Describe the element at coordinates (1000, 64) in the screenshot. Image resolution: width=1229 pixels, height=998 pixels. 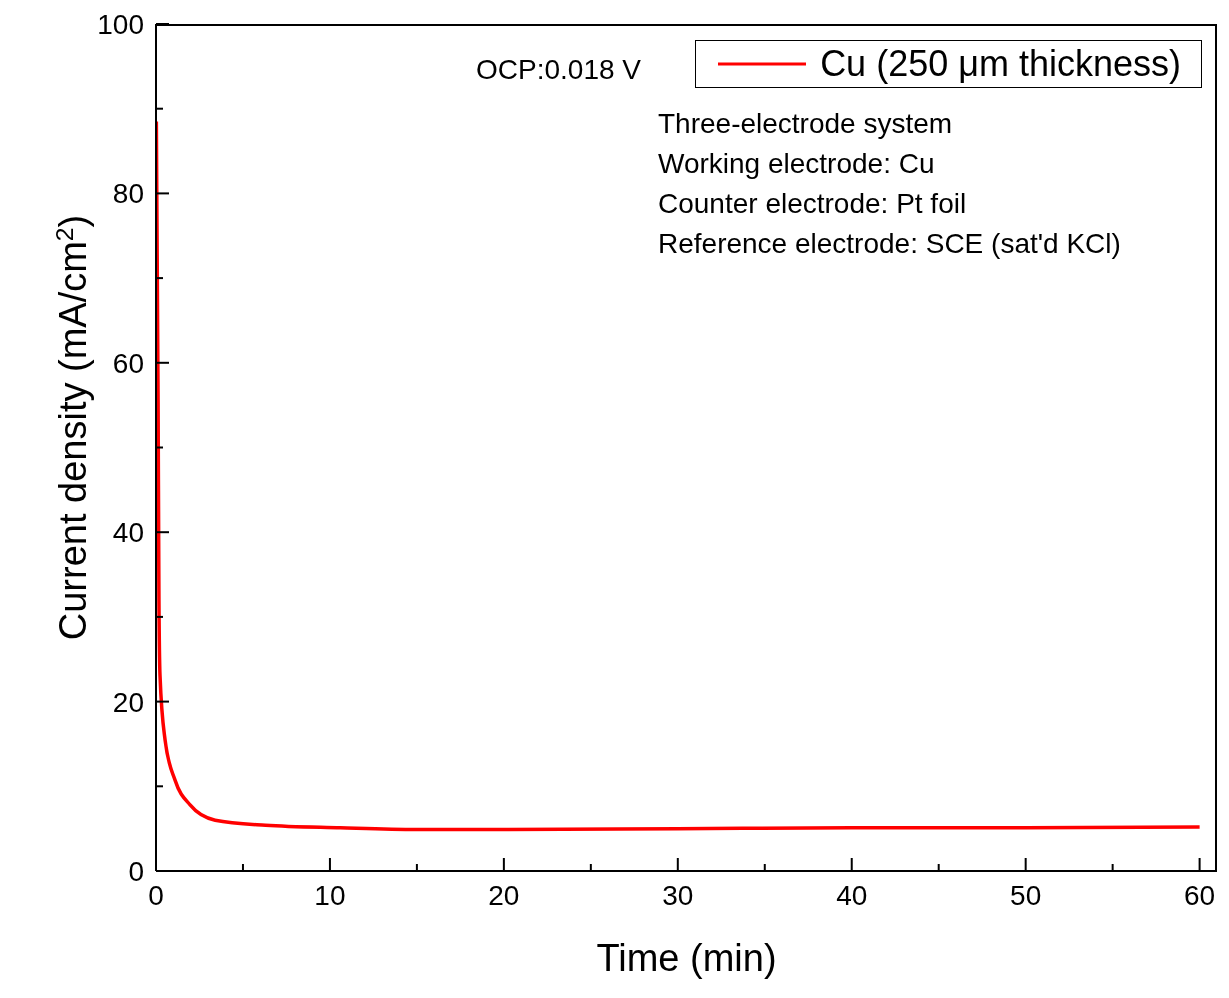
I see `legend-label: Cu (250 μm thickness)` at that location.